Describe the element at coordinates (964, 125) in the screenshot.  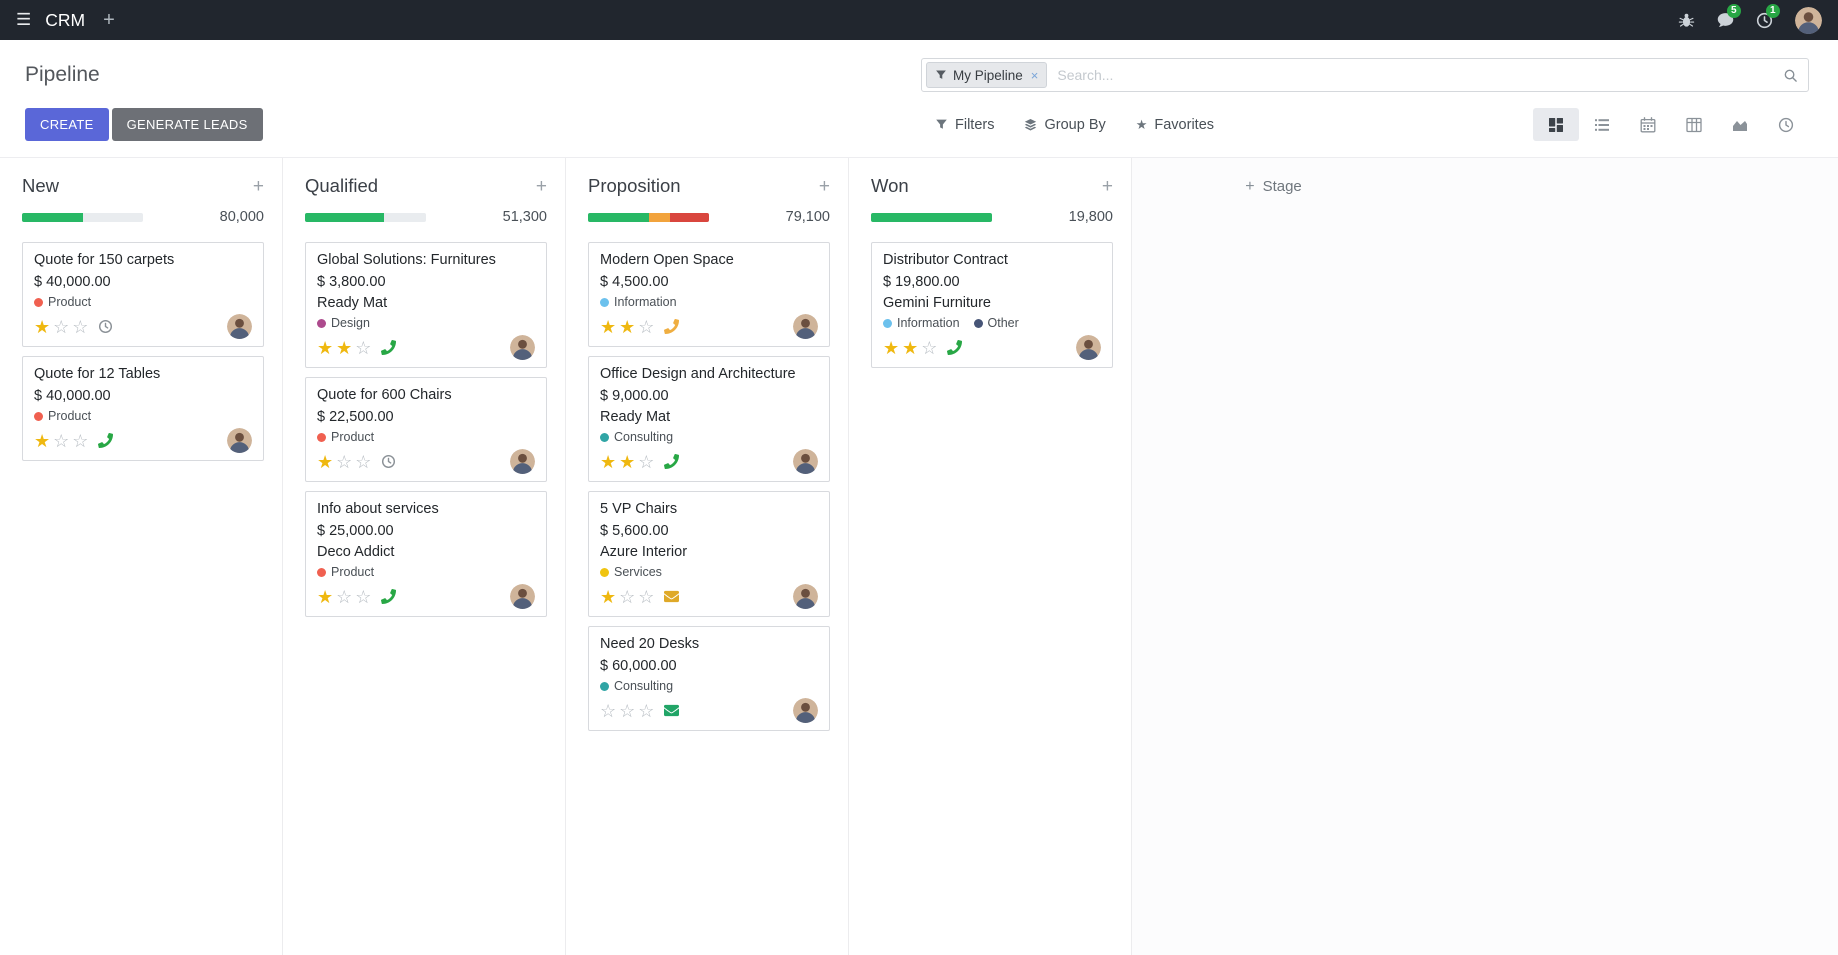
I see `filters-button: Filters` at that location.